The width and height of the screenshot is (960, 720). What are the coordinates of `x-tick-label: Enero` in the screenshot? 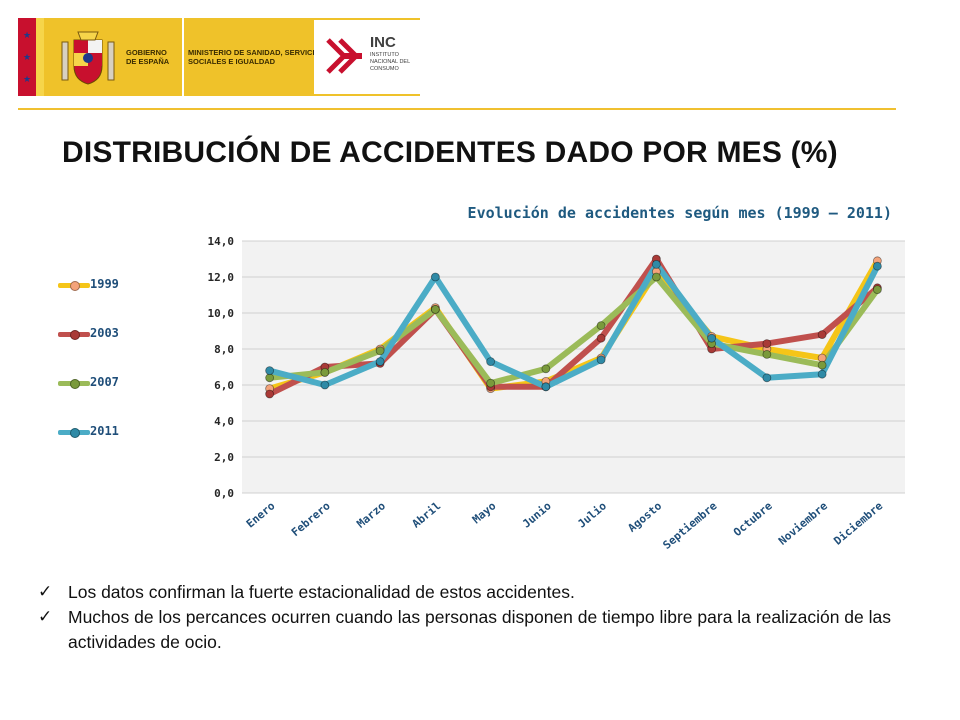 It's located at (261, 514).